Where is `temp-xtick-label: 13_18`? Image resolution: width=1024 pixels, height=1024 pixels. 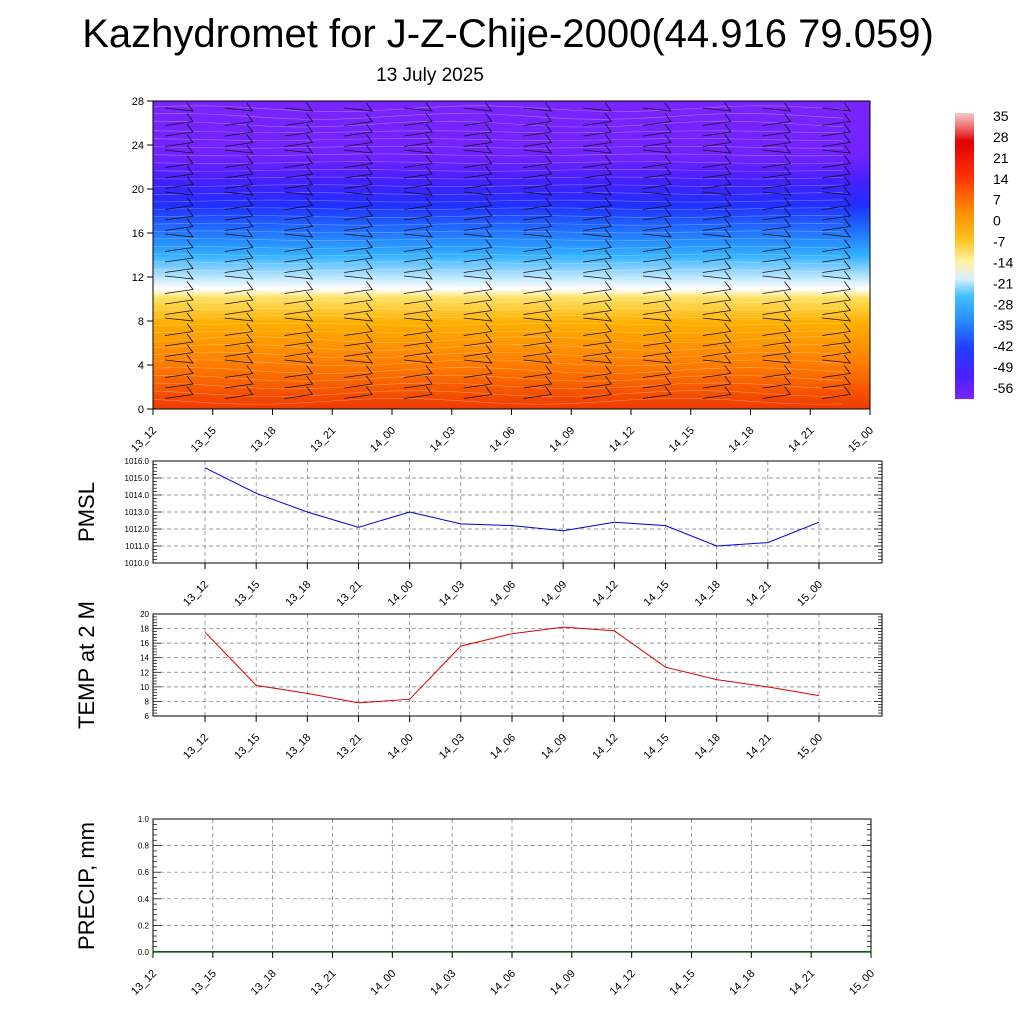 temp-xtick-label: 13_18 is located at coordinates (298, 747).